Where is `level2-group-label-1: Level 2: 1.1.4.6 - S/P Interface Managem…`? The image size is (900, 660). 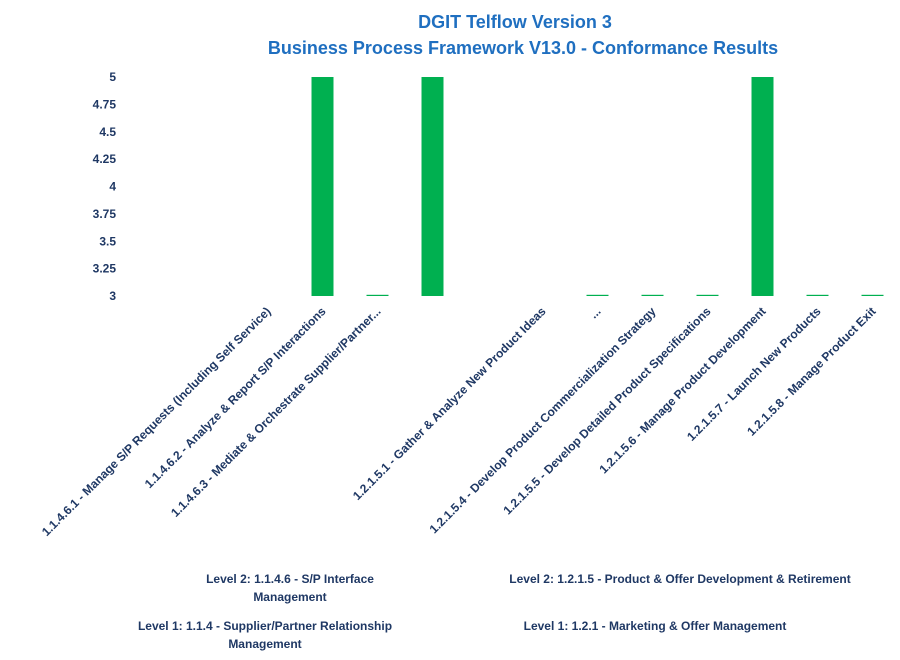
level2-group-label-1: Level 2: 1.1.4.6 - S/P Interface Managem… is located at coordinates (290, 588).